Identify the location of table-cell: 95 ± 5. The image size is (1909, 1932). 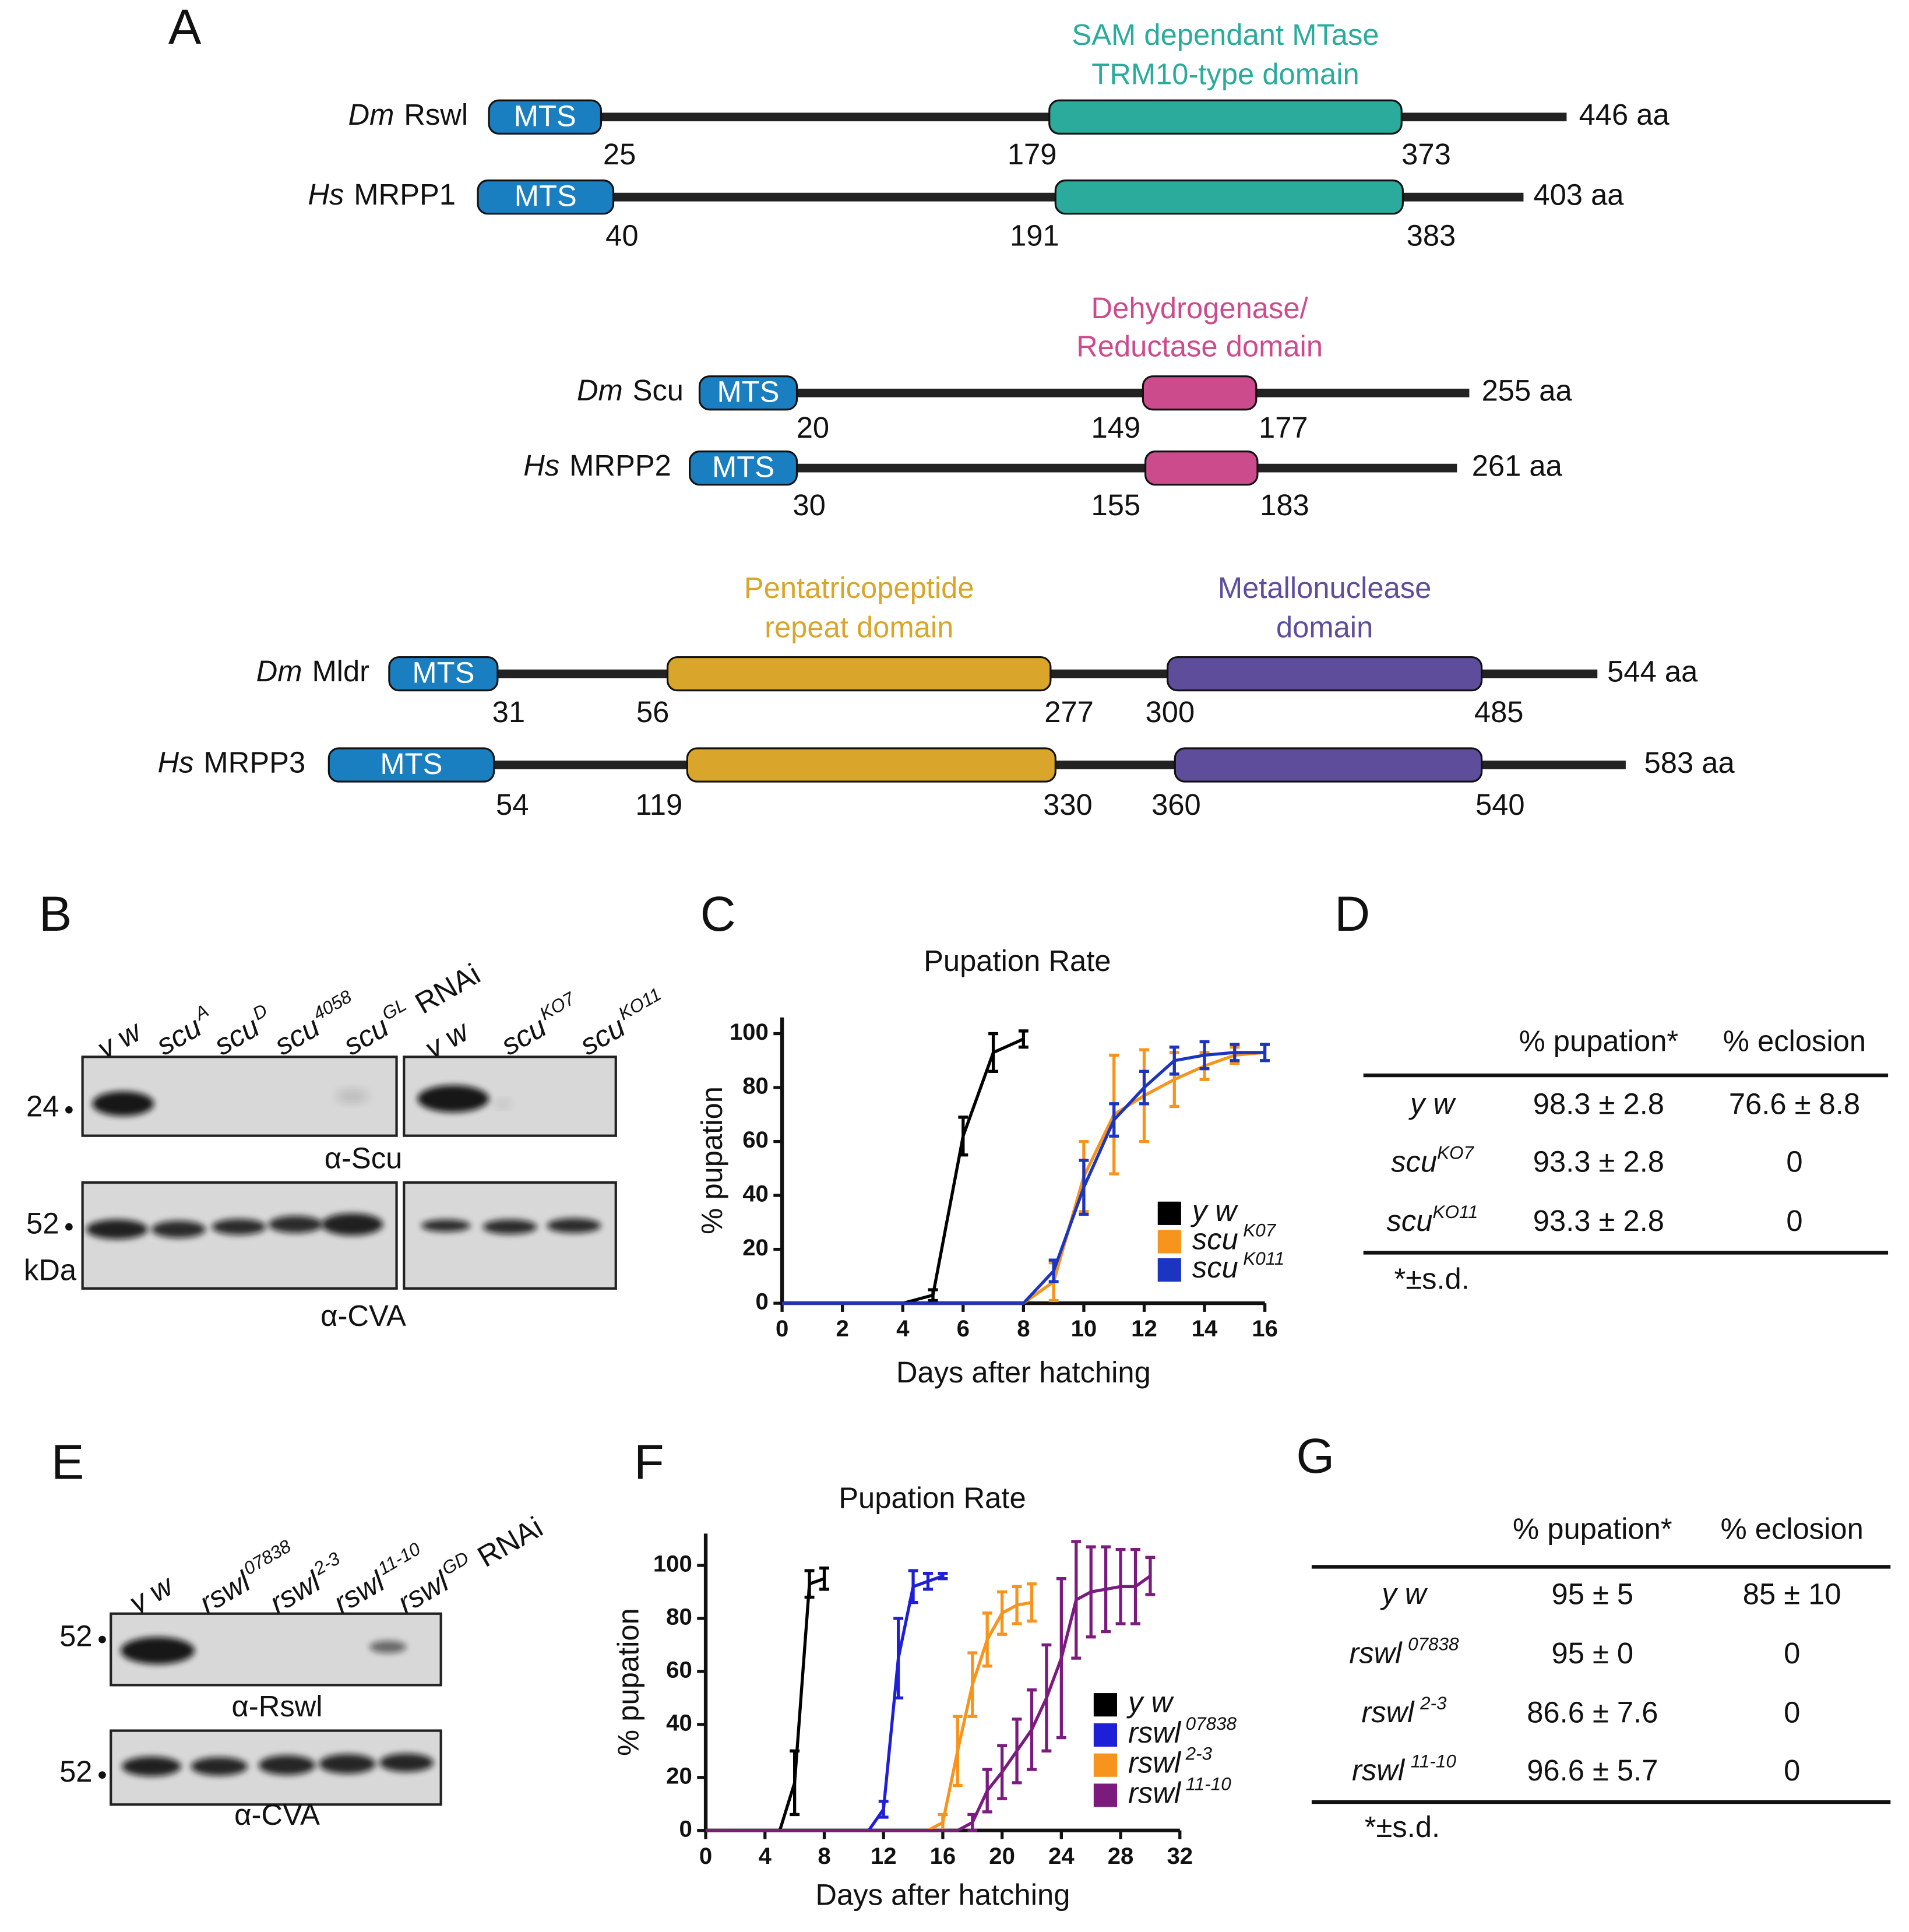
(1592, 1595).